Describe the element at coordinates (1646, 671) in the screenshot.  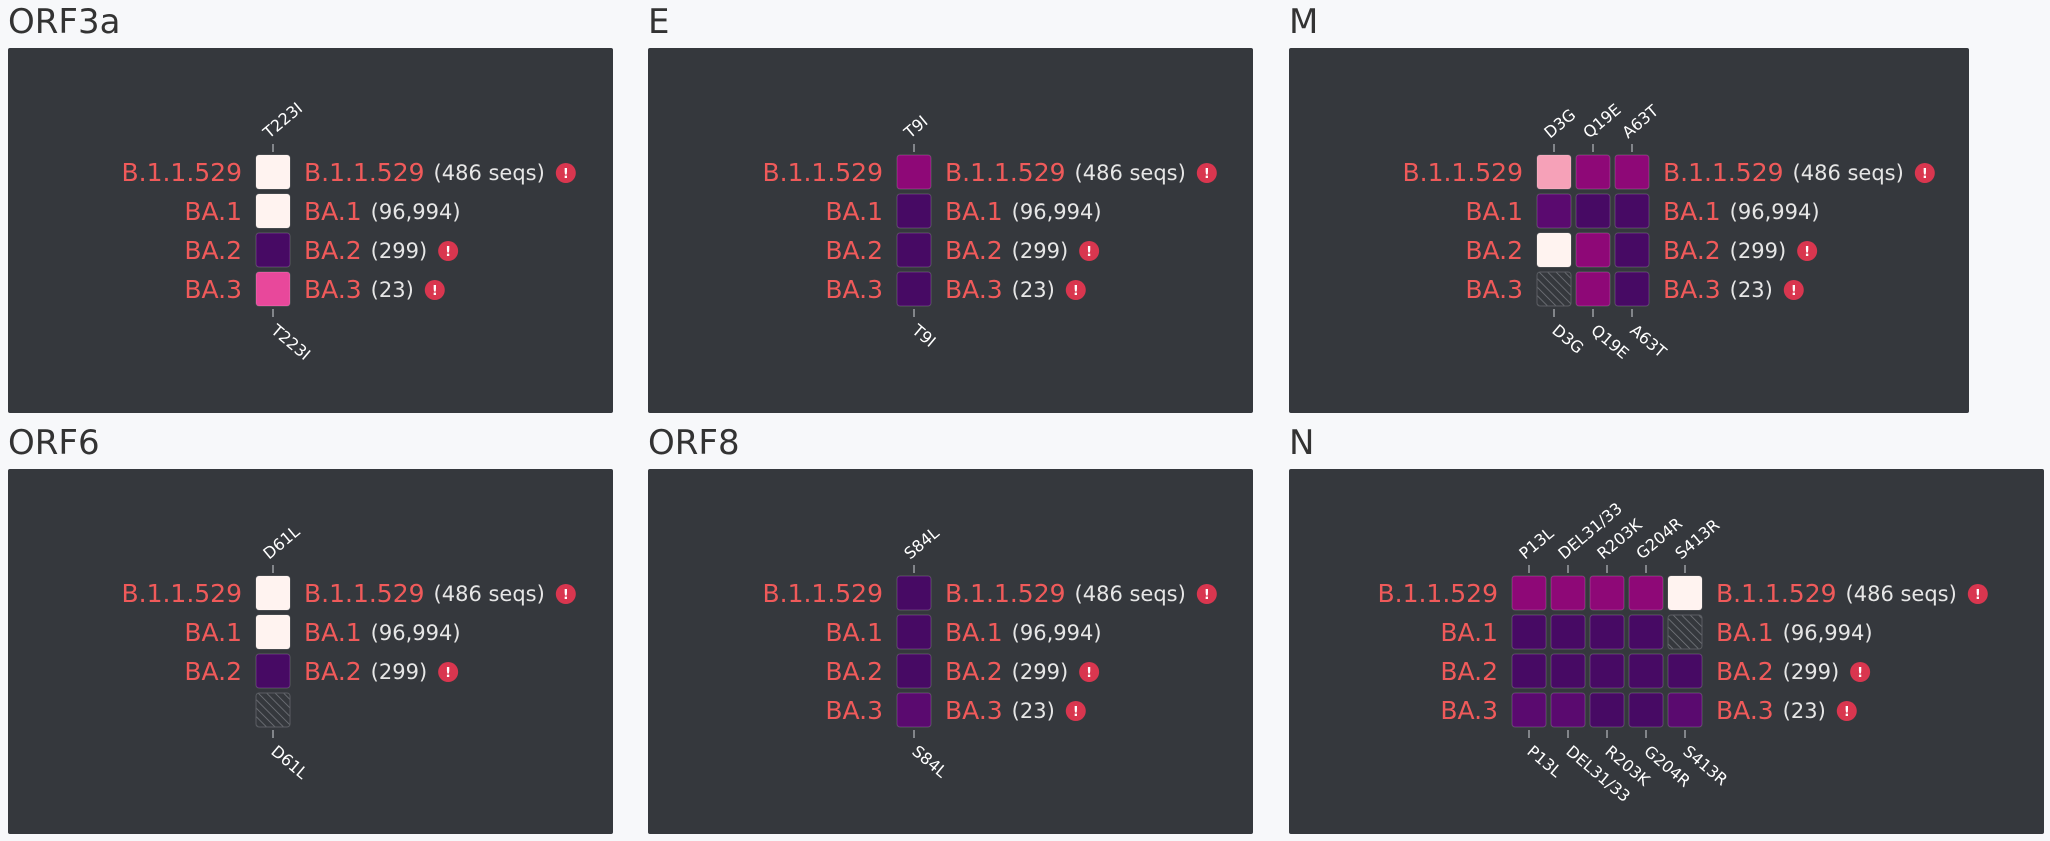
I see `heatmap-cell-ba-2-g204r` at that location.